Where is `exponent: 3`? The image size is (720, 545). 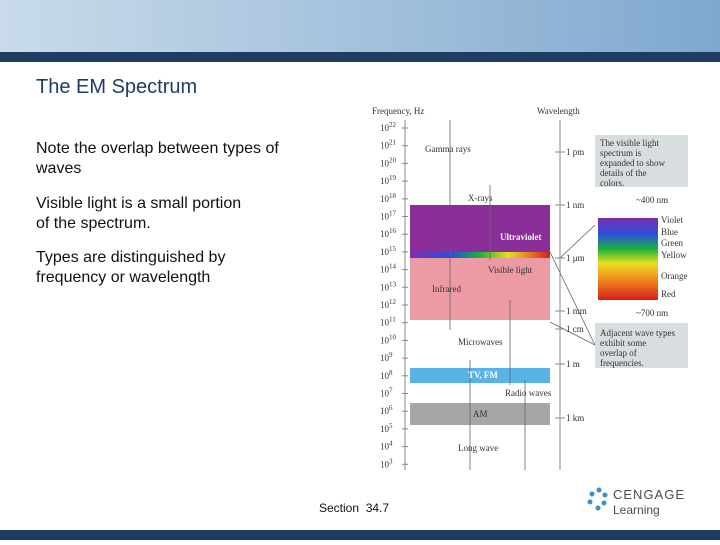 exponent: 3 is located at coordinates (391, 461).